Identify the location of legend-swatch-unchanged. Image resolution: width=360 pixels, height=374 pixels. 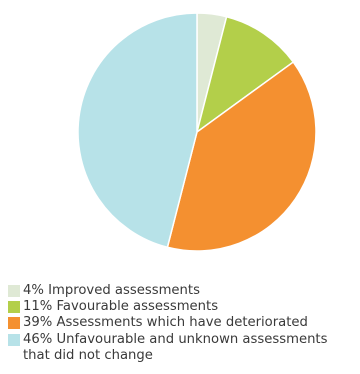
(14, 339).